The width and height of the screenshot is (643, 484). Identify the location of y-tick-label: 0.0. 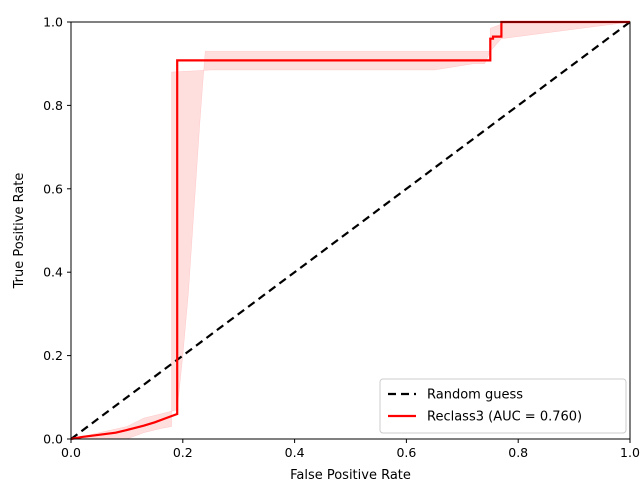
(53, 439).